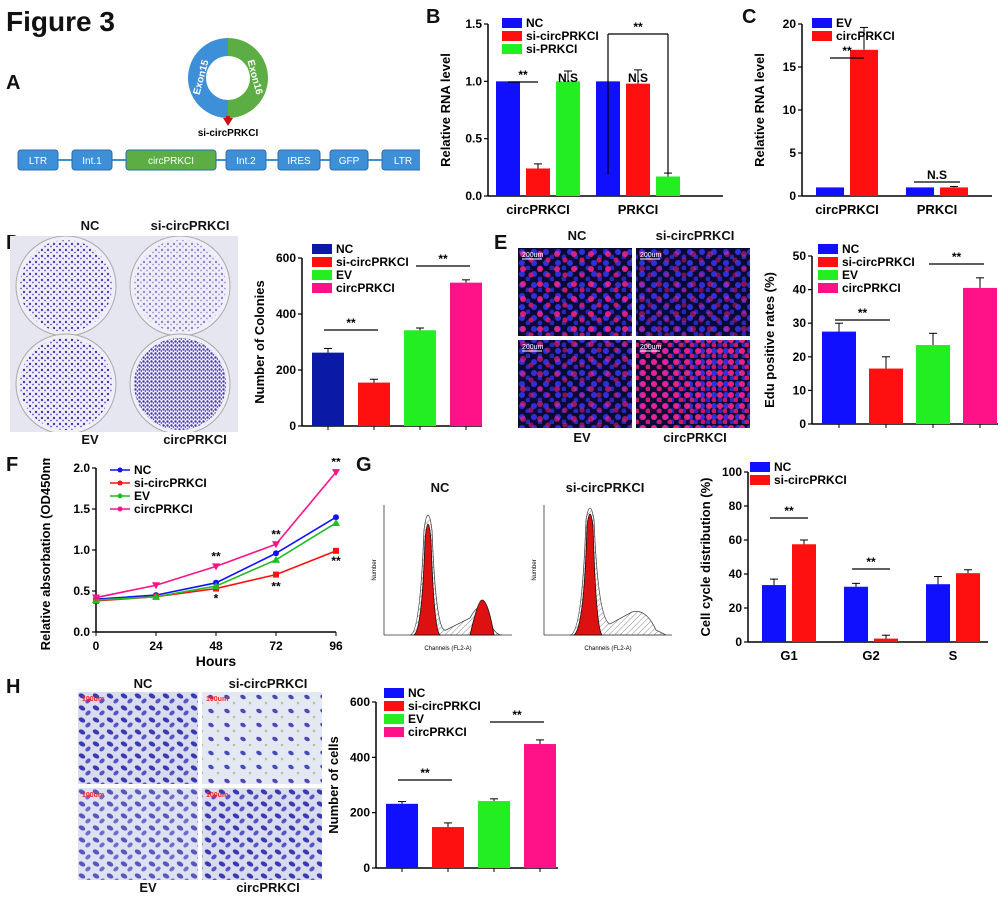 The height and width of the screenshot is (899, 1008). I want to click on mig-label-si: si-circPRKCI, so click(268, 683).